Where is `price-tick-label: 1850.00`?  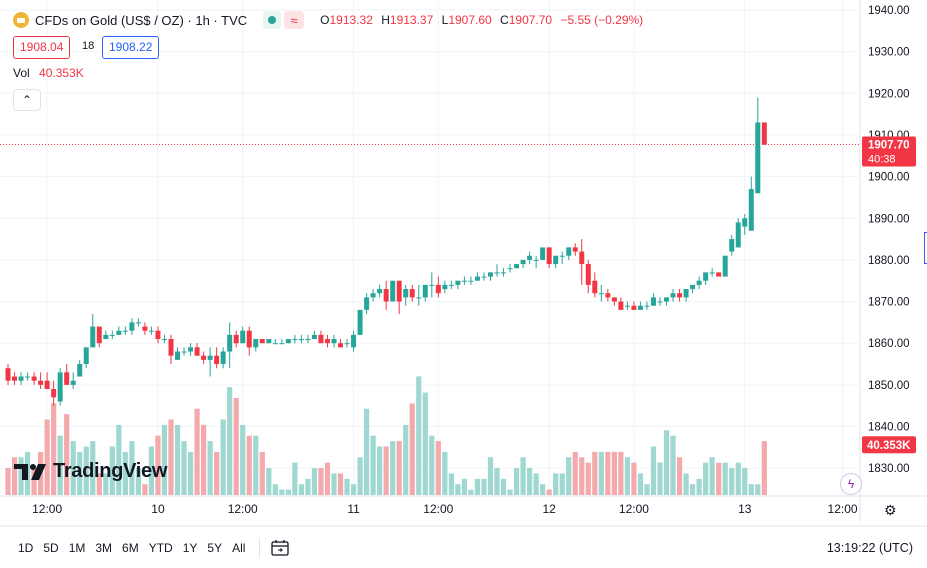
price-tick-label: 1850.00 is located at coordinates (889, 386).